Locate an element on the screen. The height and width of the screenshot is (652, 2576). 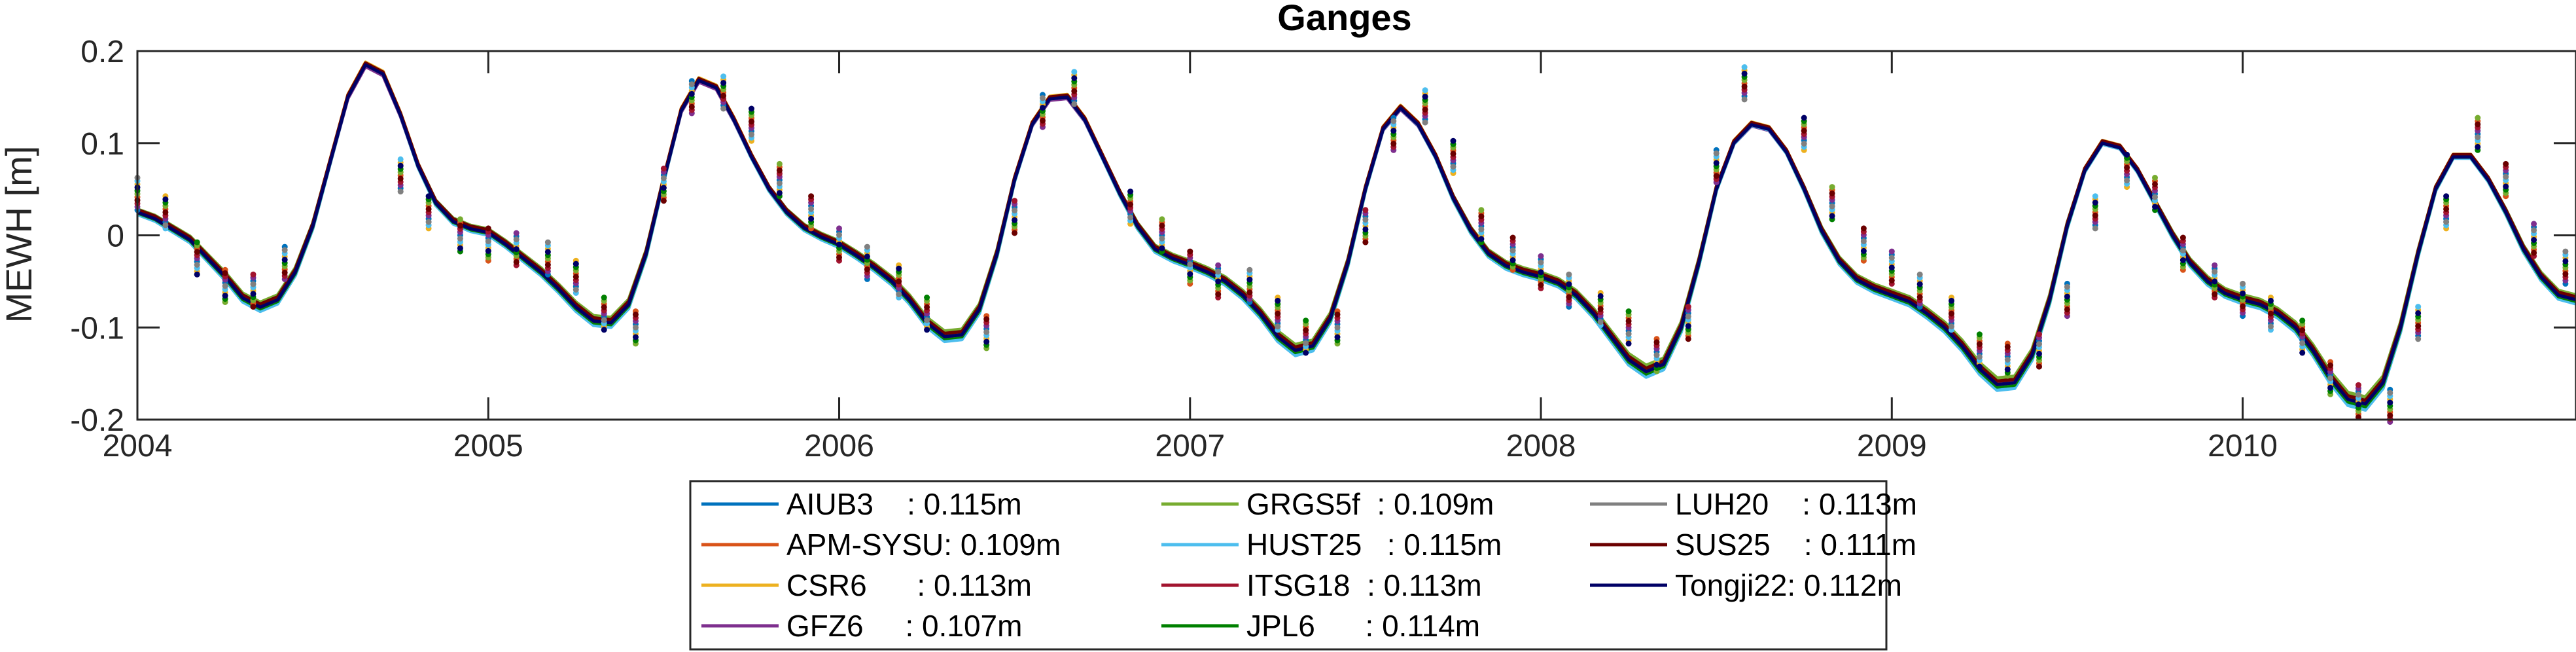
y-tick-label: -0.1 is located at coordinates (97, 328).